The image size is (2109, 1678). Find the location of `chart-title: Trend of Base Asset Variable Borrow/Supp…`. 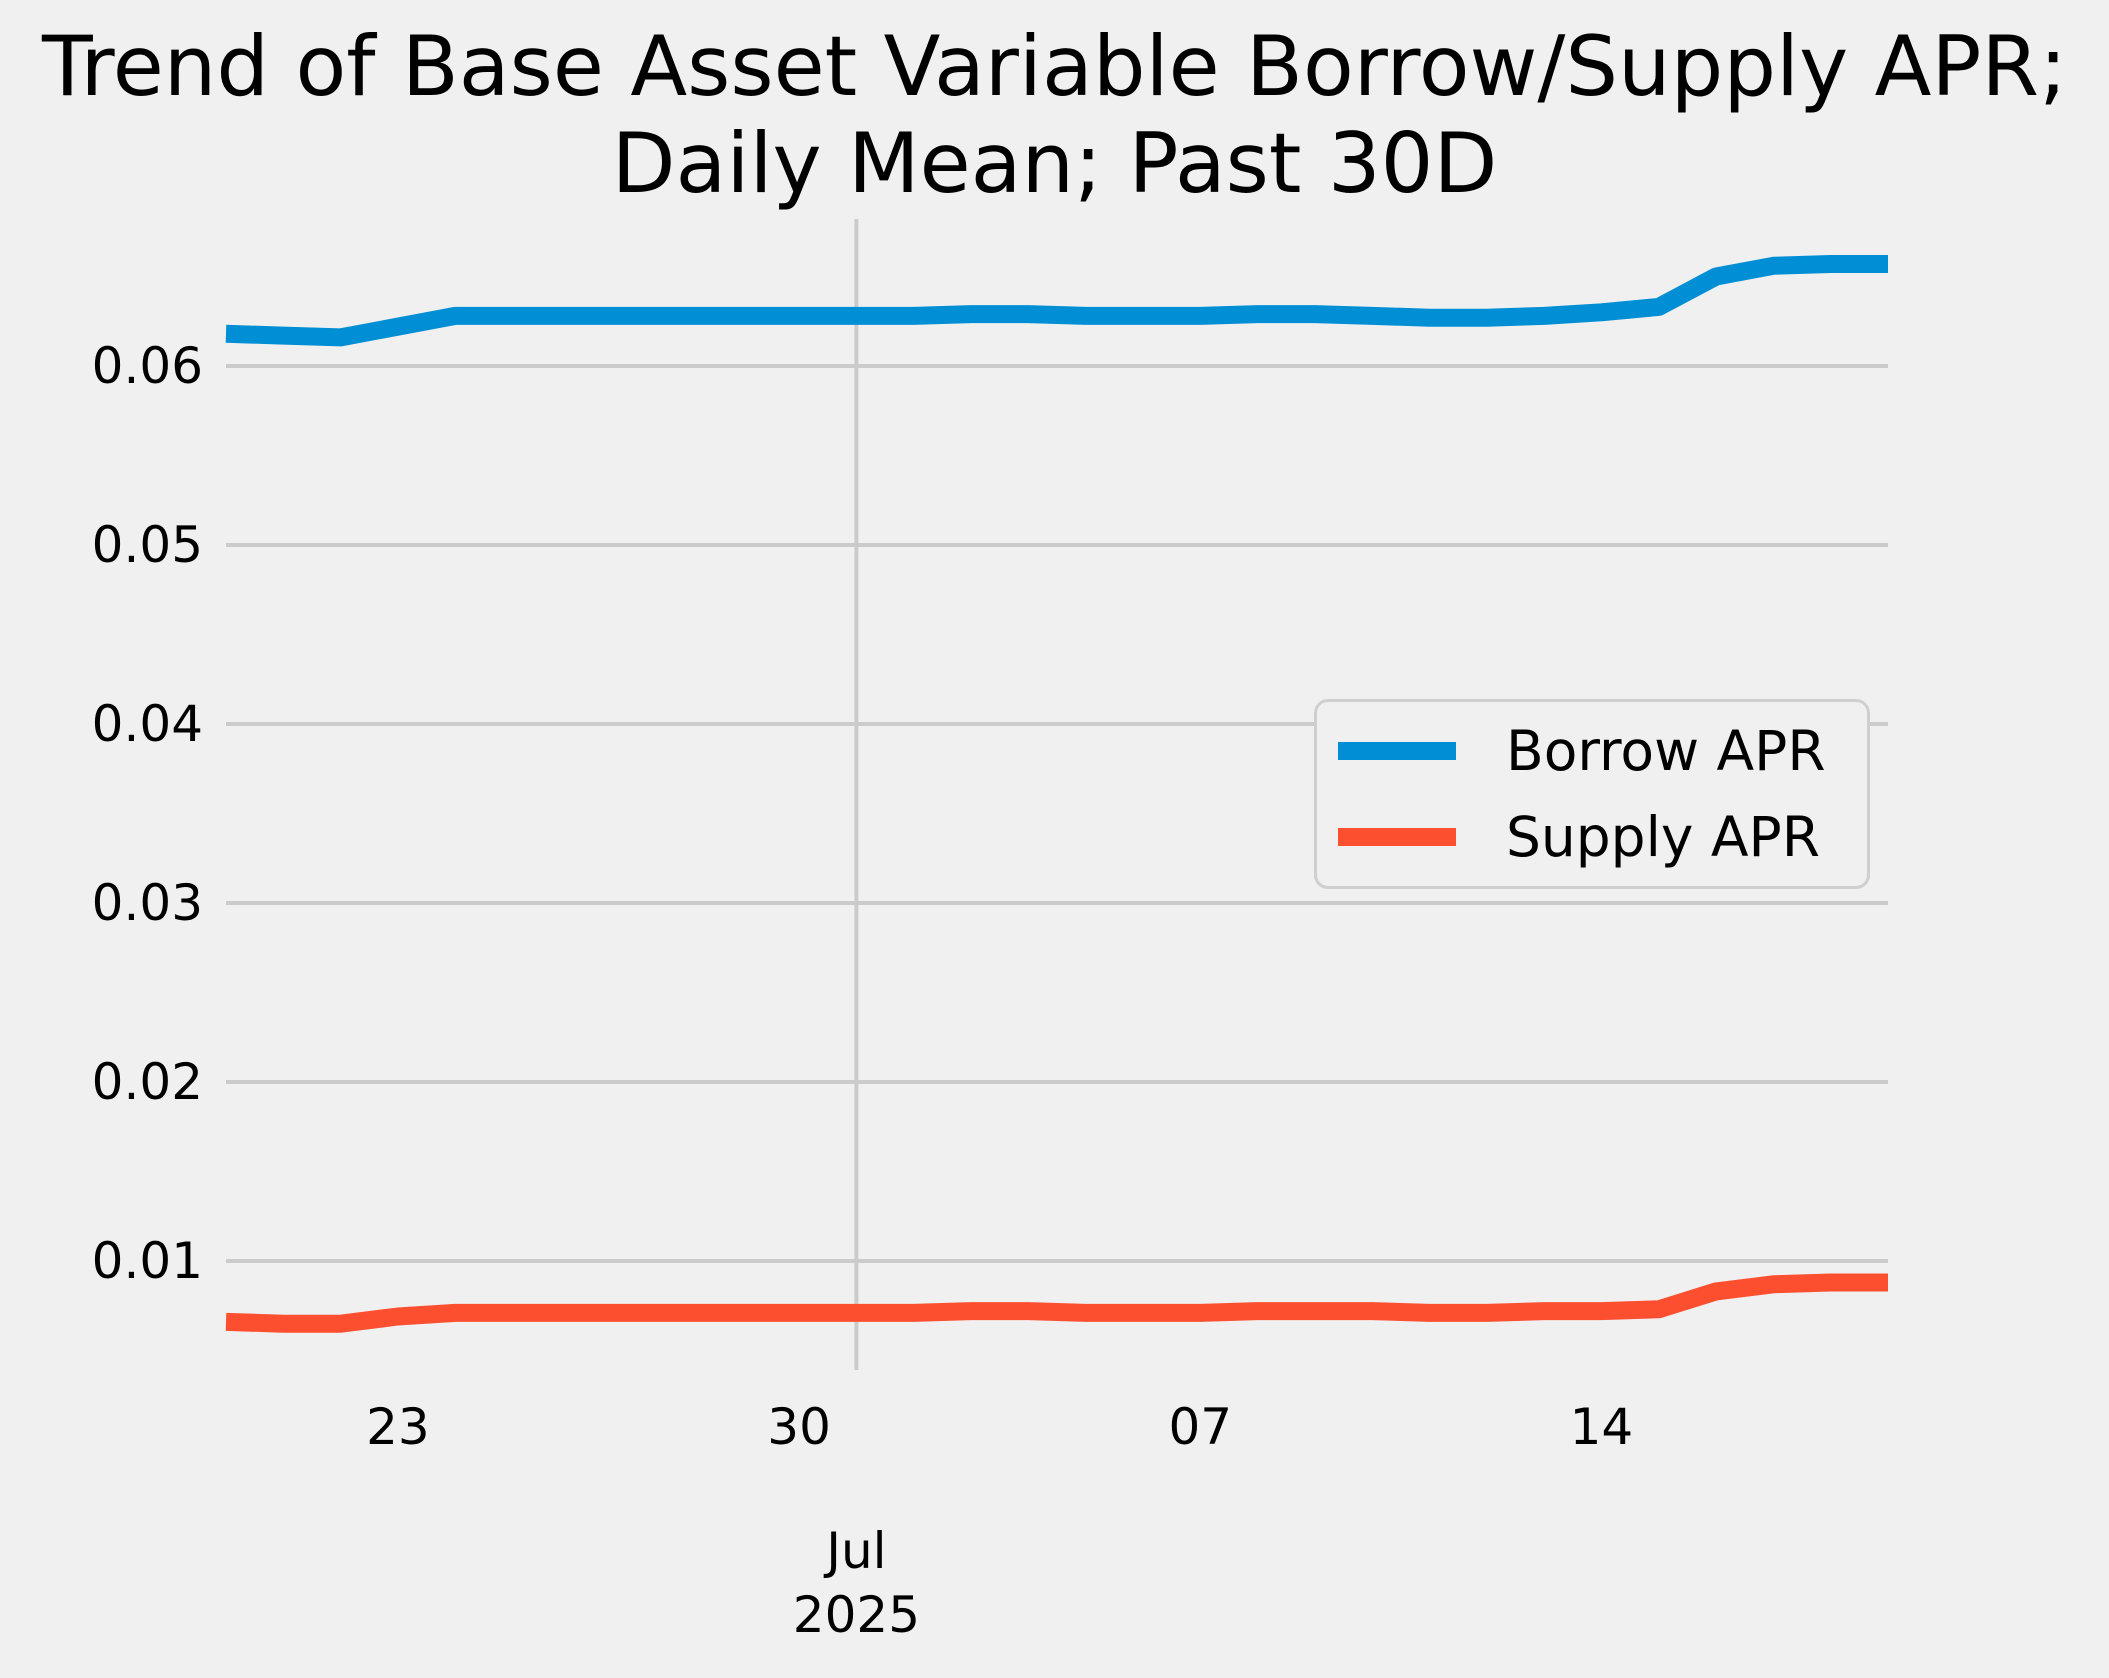

chart-title: Trend of Base Asset Variable Borrow/Supp… is located at coordinates (1054, 115).